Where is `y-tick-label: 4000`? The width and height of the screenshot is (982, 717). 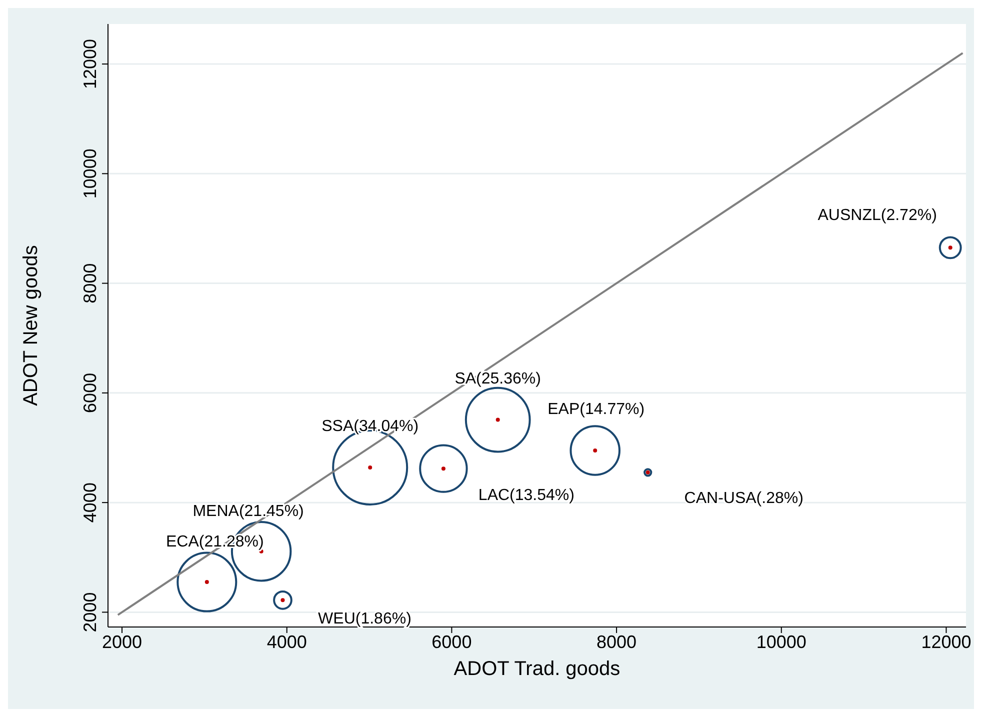 y-tick-label: 4000 is located at coordinates (90, 502).